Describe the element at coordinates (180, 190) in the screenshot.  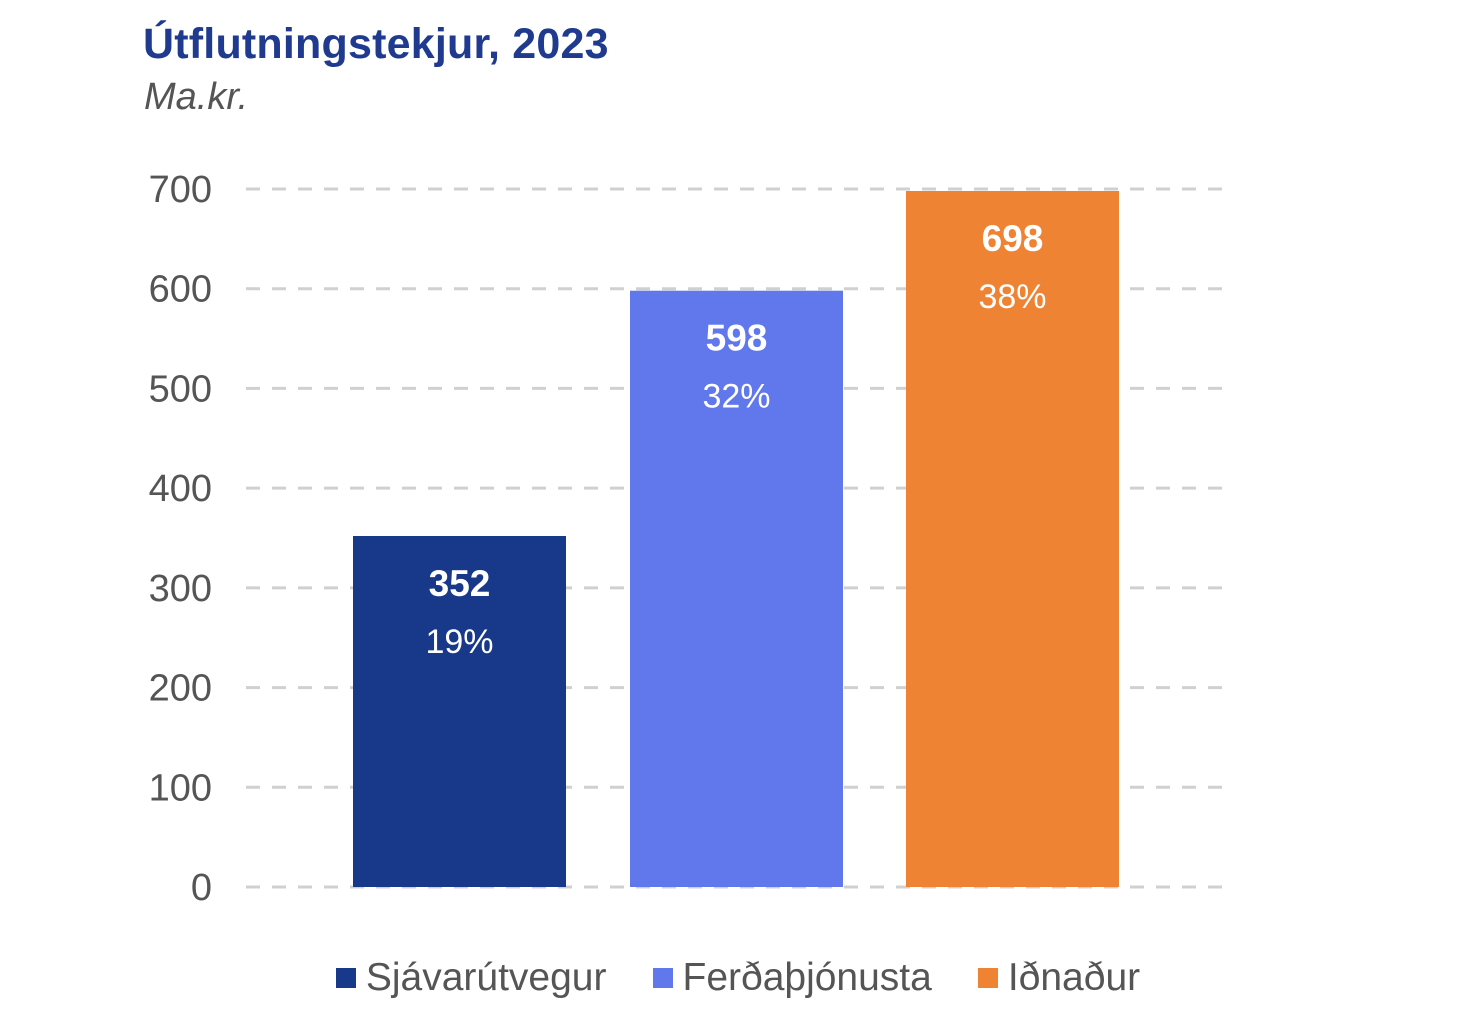
I see `y-tick-label: 700` at that location.